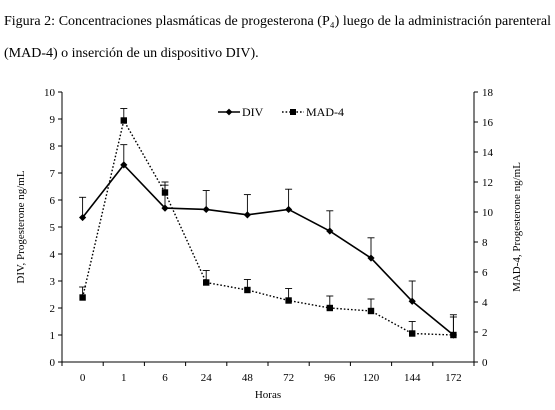  I want to click on legend-marker-div, so click(229, 112).